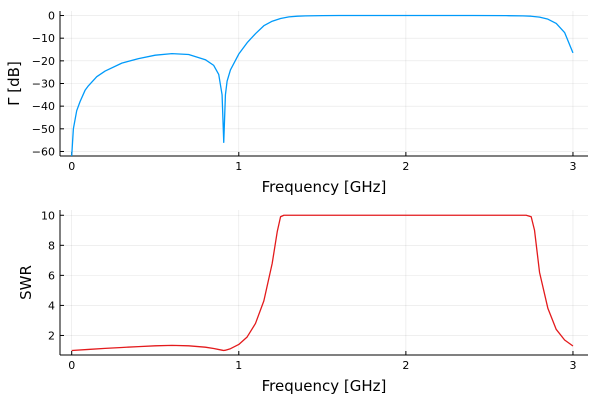  What do you see at coordinates (43, 106) in the screenshot?
I see `y-tick-label: −40` at bounding box center [43, 106].